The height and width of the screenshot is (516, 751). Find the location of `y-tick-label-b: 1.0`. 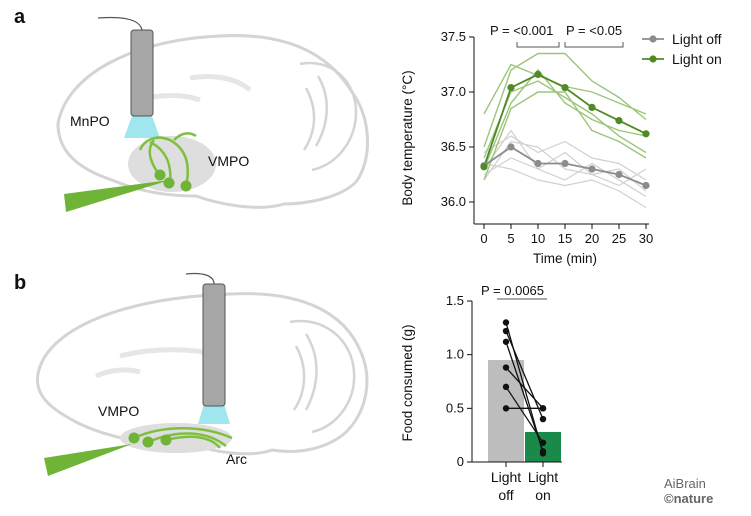

y-tick-label-b: 1.0 is located at coordinates (455, 354).